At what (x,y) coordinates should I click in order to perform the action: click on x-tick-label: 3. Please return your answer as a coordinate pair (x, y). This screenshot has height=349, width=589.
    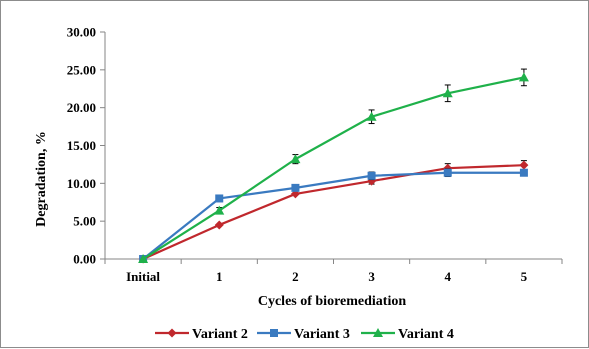
    Looking at the image, I should click on (371, 276).